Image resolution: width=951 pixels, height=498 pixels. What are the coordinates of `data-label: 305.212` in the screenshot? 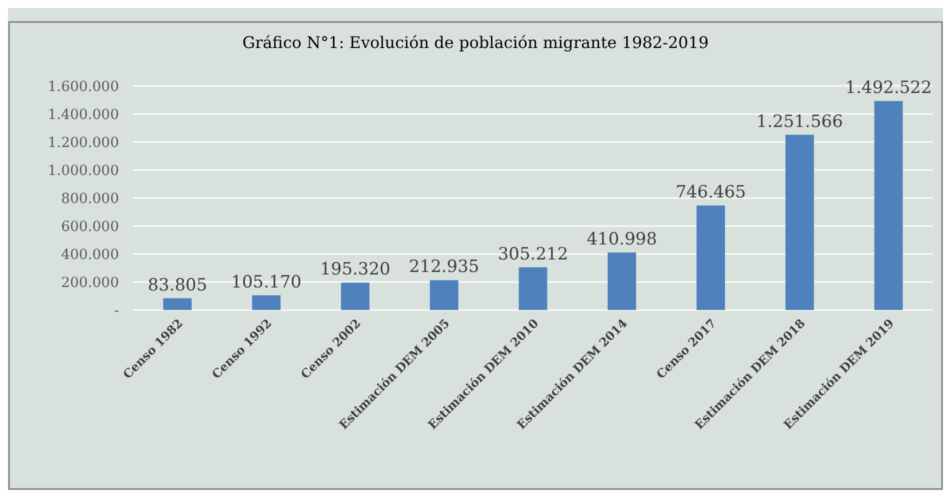 It's located at (533, 254).